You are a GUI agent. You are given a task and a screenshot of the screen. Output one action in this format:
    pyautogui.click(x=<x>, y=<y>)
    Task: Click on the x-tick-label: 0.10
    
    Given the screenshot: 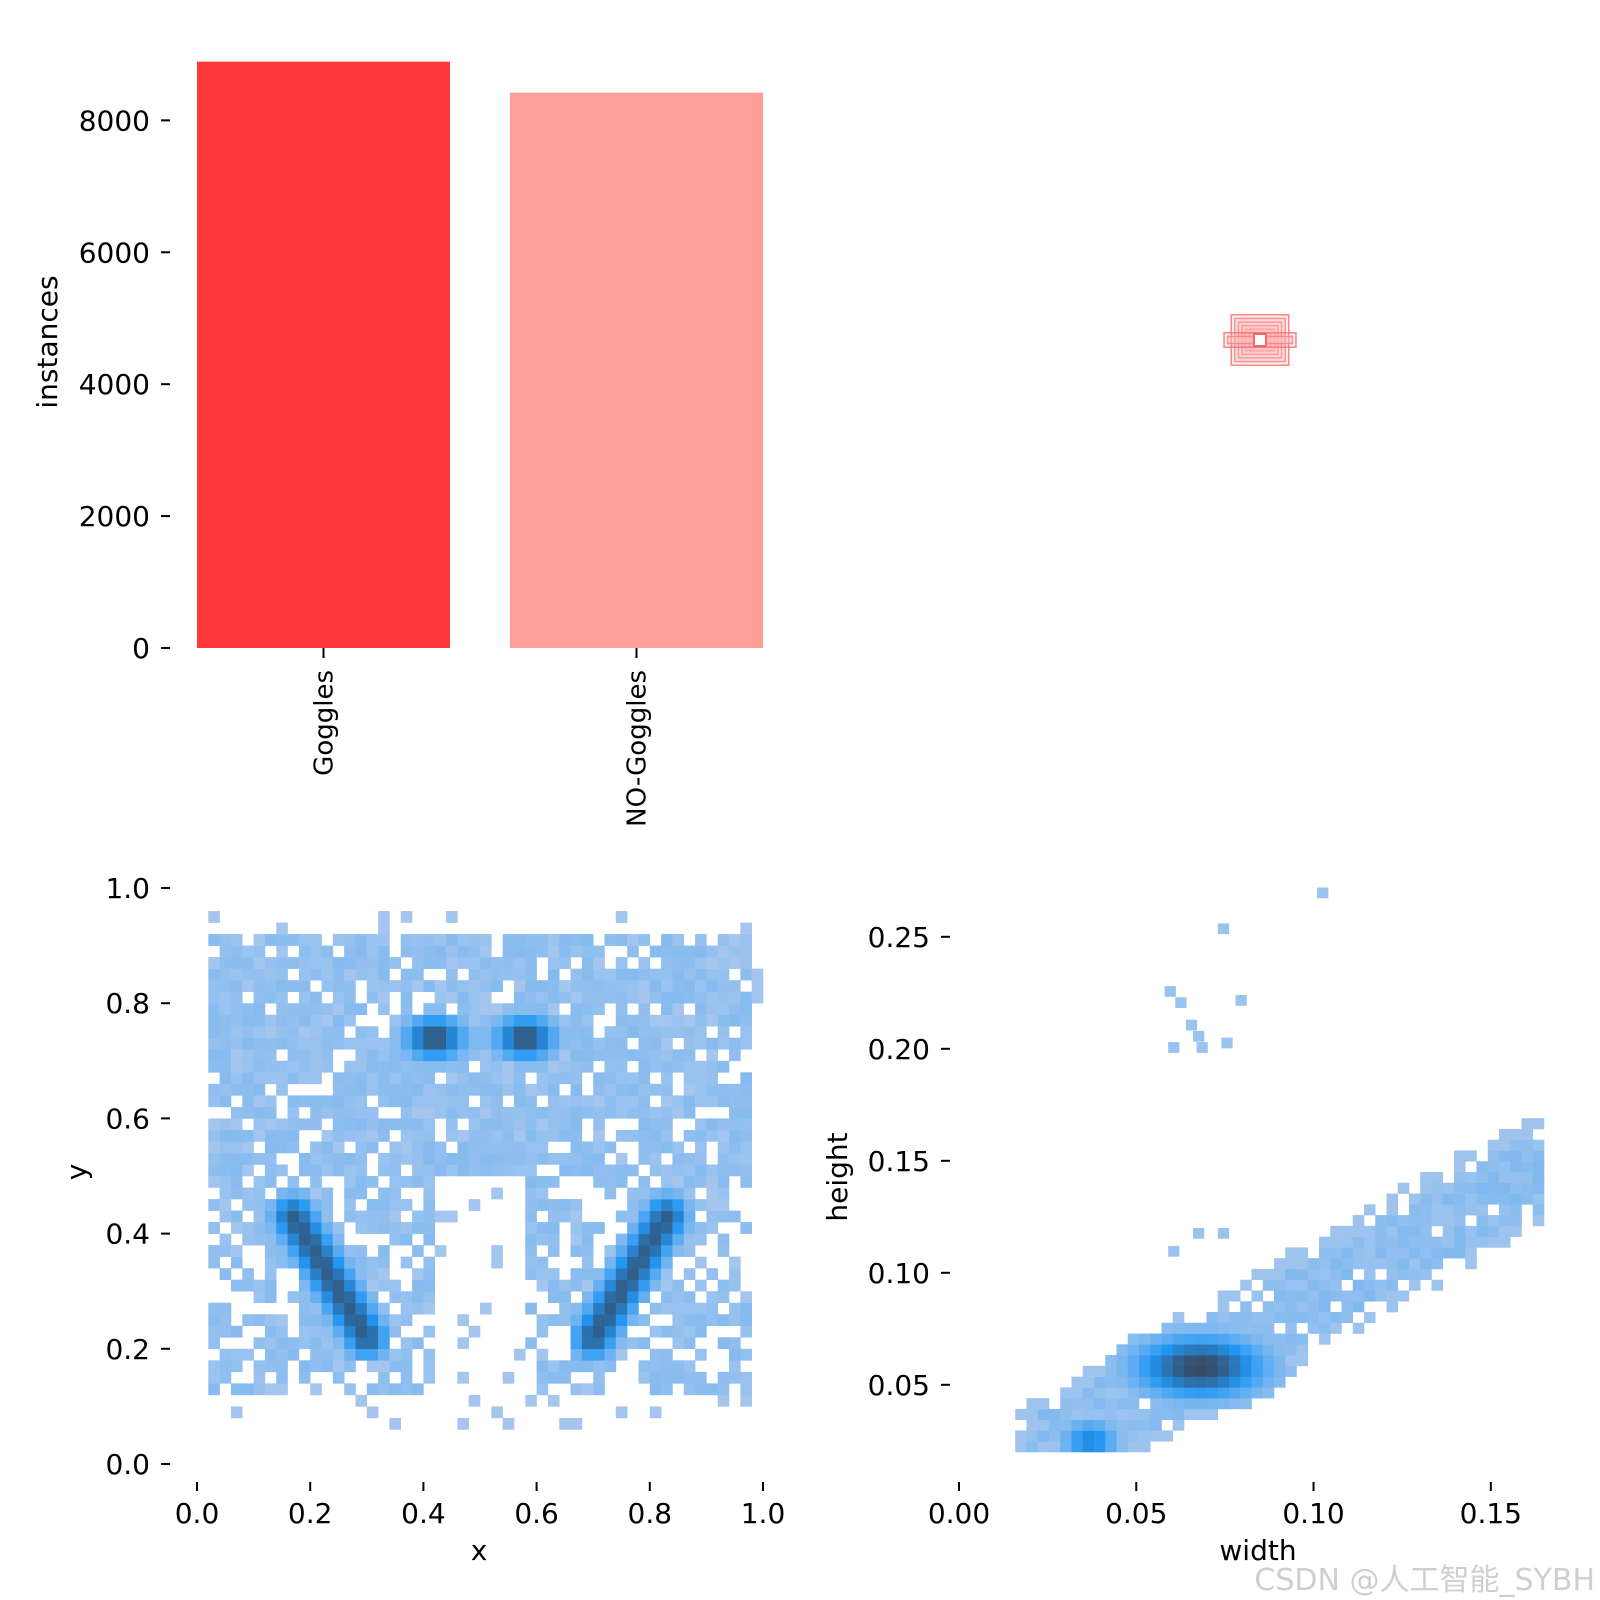 What is the action you would take?
    pyautogui.click(x=1313, y=1513)
    